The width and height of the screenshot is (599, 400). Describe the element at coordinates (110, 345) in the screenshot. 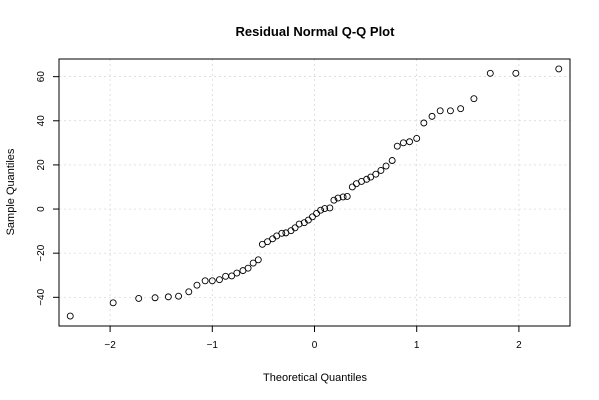

I see `x-tick-label: −2` at that location.